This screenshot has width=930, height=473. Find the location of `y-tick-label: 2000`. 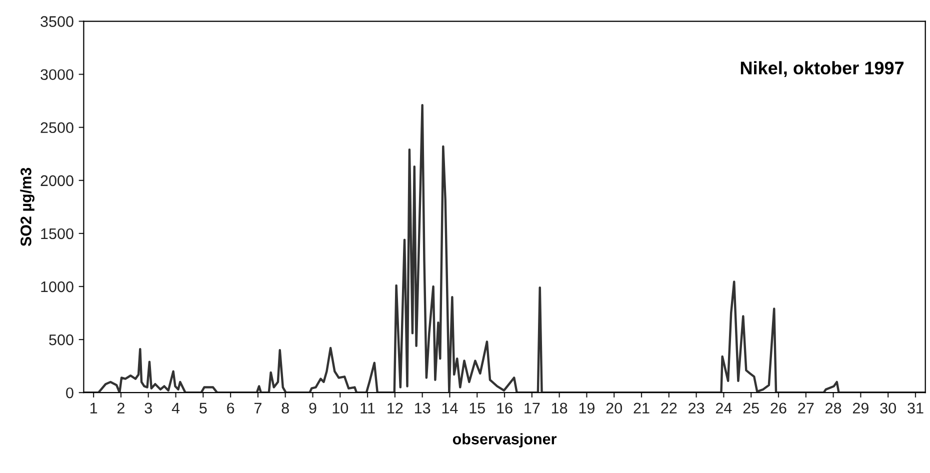

y-tick-label: 2000 is located at coordinates (57, 180).